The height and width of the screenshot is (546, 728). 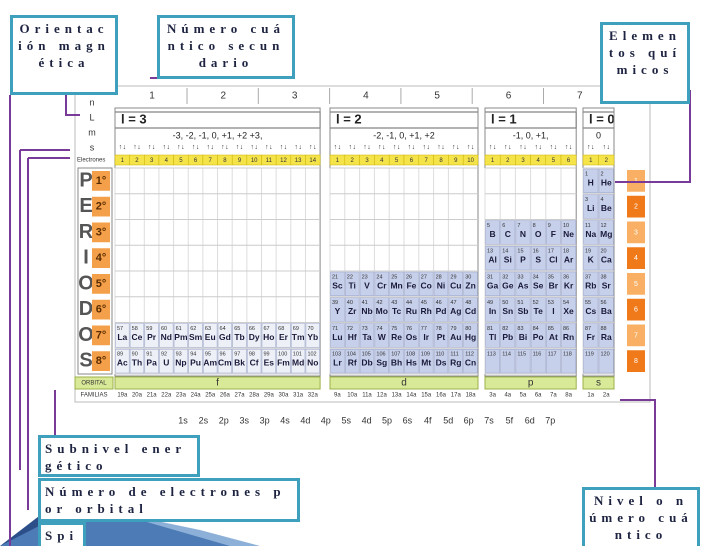 What do you see at coordinates (92, 132) in the screenshot?
I see `quantum-label: m` at bounding box center [92, 132].